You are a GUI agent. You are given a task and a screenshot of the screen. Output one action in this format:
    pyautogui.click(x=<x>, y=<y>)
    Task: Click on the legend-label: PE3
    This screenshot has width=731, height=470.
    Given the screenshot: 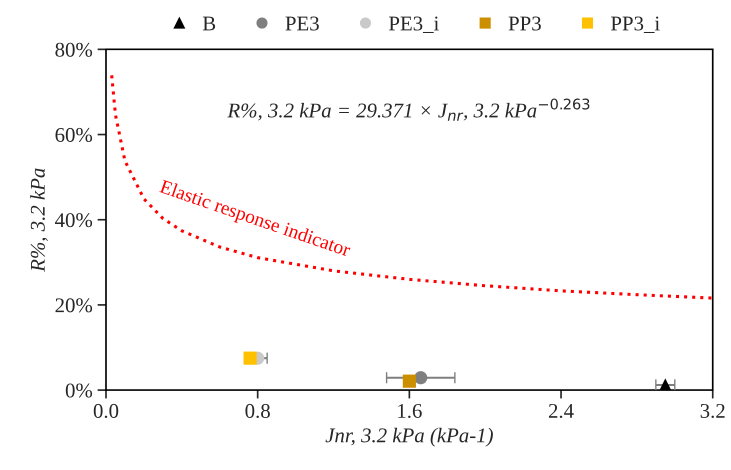 What is the action you would take?
    pyautogui.click(x=302, y=23)
    